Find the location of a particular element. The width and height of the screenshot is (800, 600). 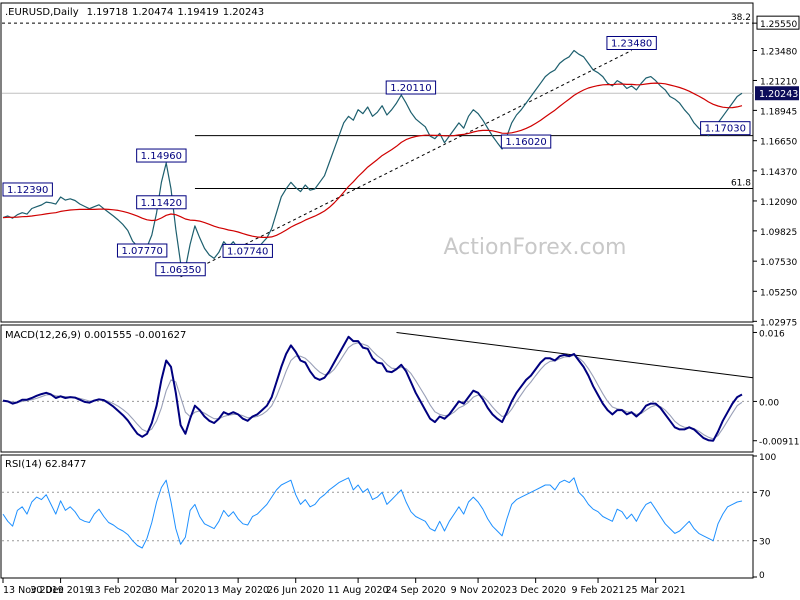

x-tick-label: 25 Mar 2021 is located at coordinates (656, 590).